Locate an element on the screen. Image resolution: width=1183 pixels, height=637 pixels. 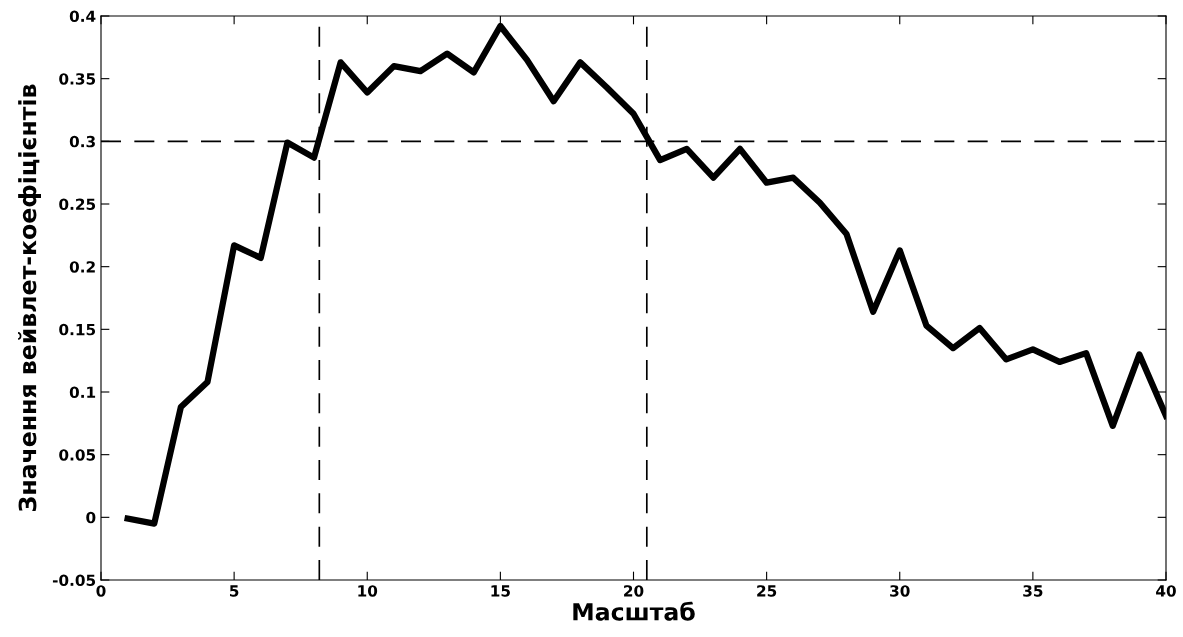
x-tick-label: 15 is located at coordinates (500, 591).